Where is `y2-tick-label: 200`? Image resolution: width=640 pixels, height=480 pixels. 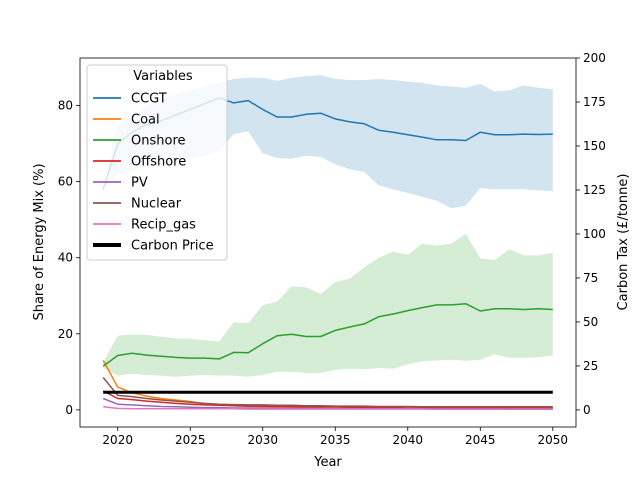
y2-tick-label: 200 is located at coordinates (594, 58).